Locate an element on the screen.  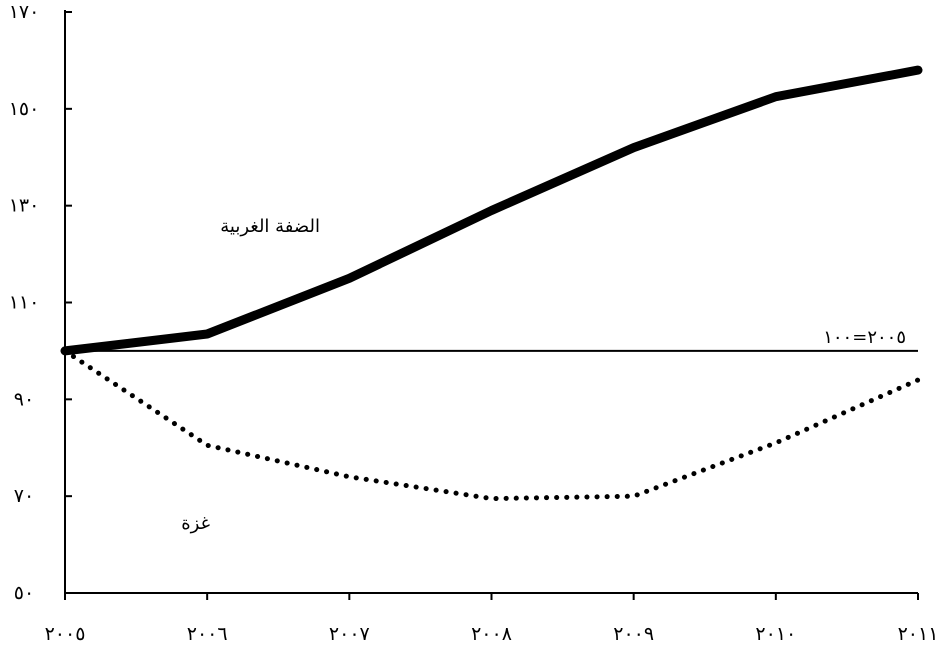
x-tick-label: ٢٠٠٥ is located at coordinates (65, 634).